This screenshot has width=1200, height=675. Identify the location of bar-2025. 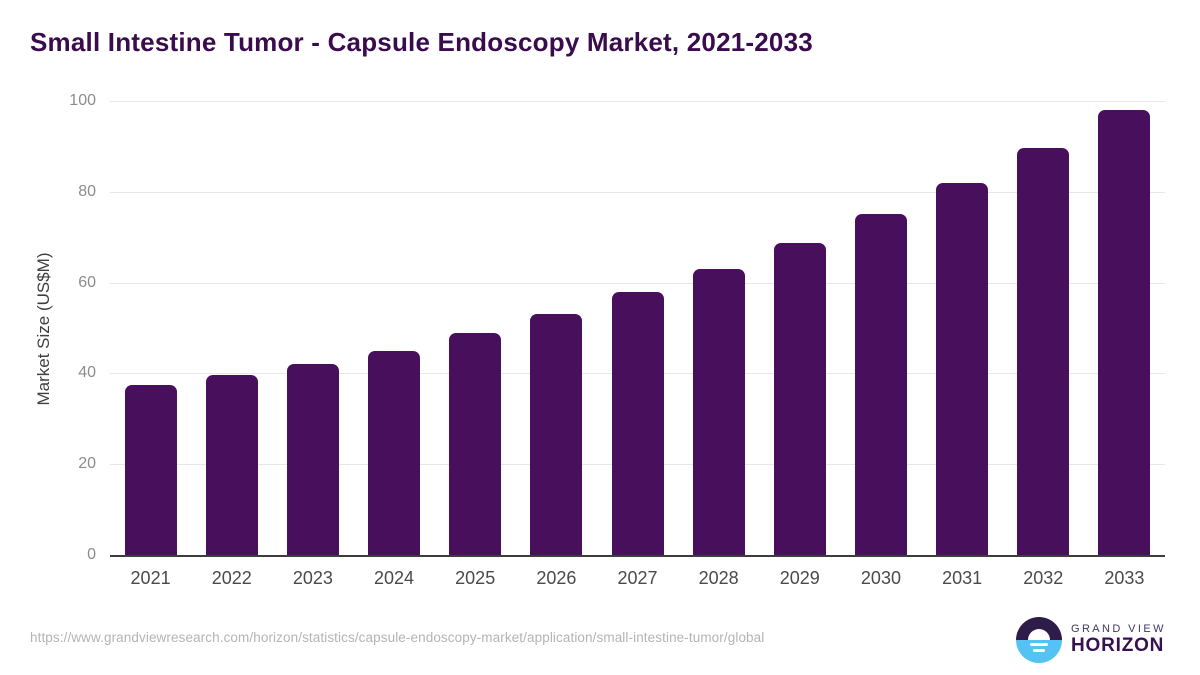
(475, 444).